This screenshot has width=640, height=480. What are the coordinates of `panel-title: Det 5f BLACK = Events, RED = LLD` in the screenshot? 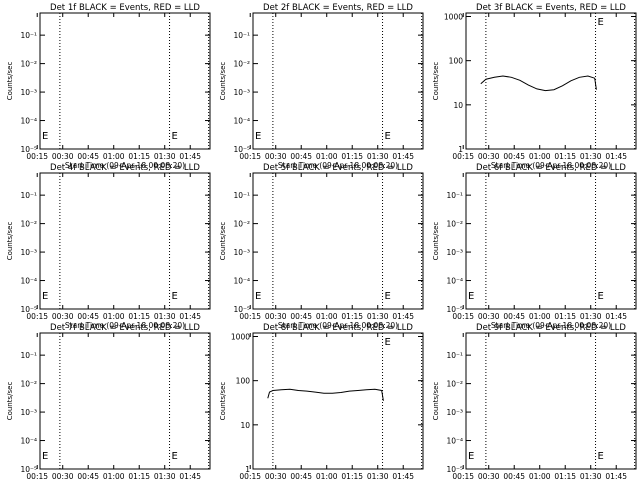 It's located at (338, 168).